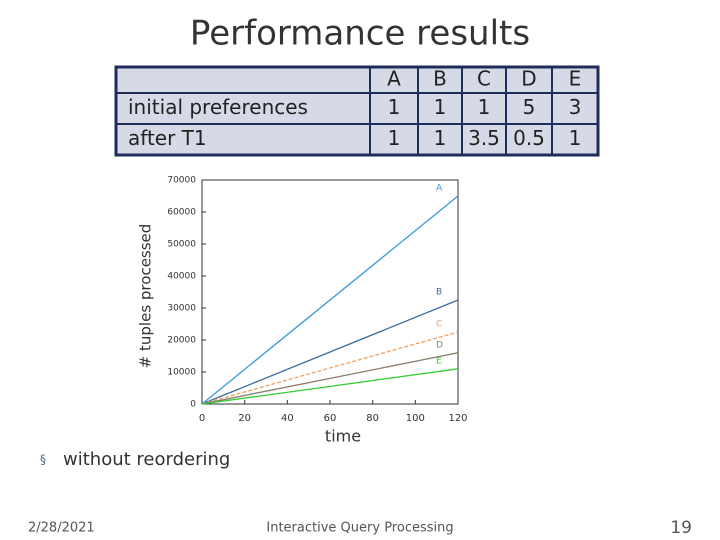  What do you see at coordinates (575, 79) in the screenshot?
I see `table-header: E` at bounding box center [575, 79].